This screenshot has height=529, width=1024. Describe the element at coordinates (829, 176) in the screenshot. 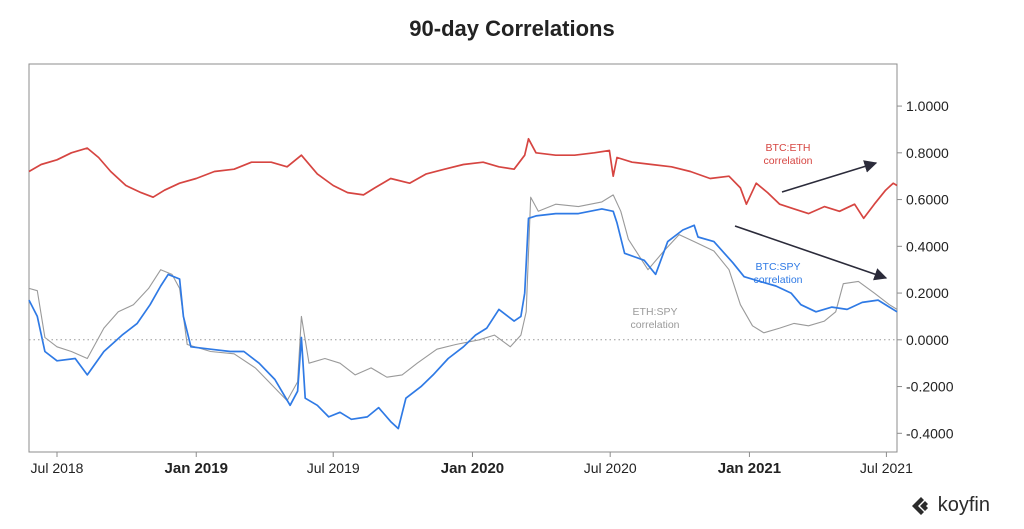

I see `trend-arrow-up-right` at that location.